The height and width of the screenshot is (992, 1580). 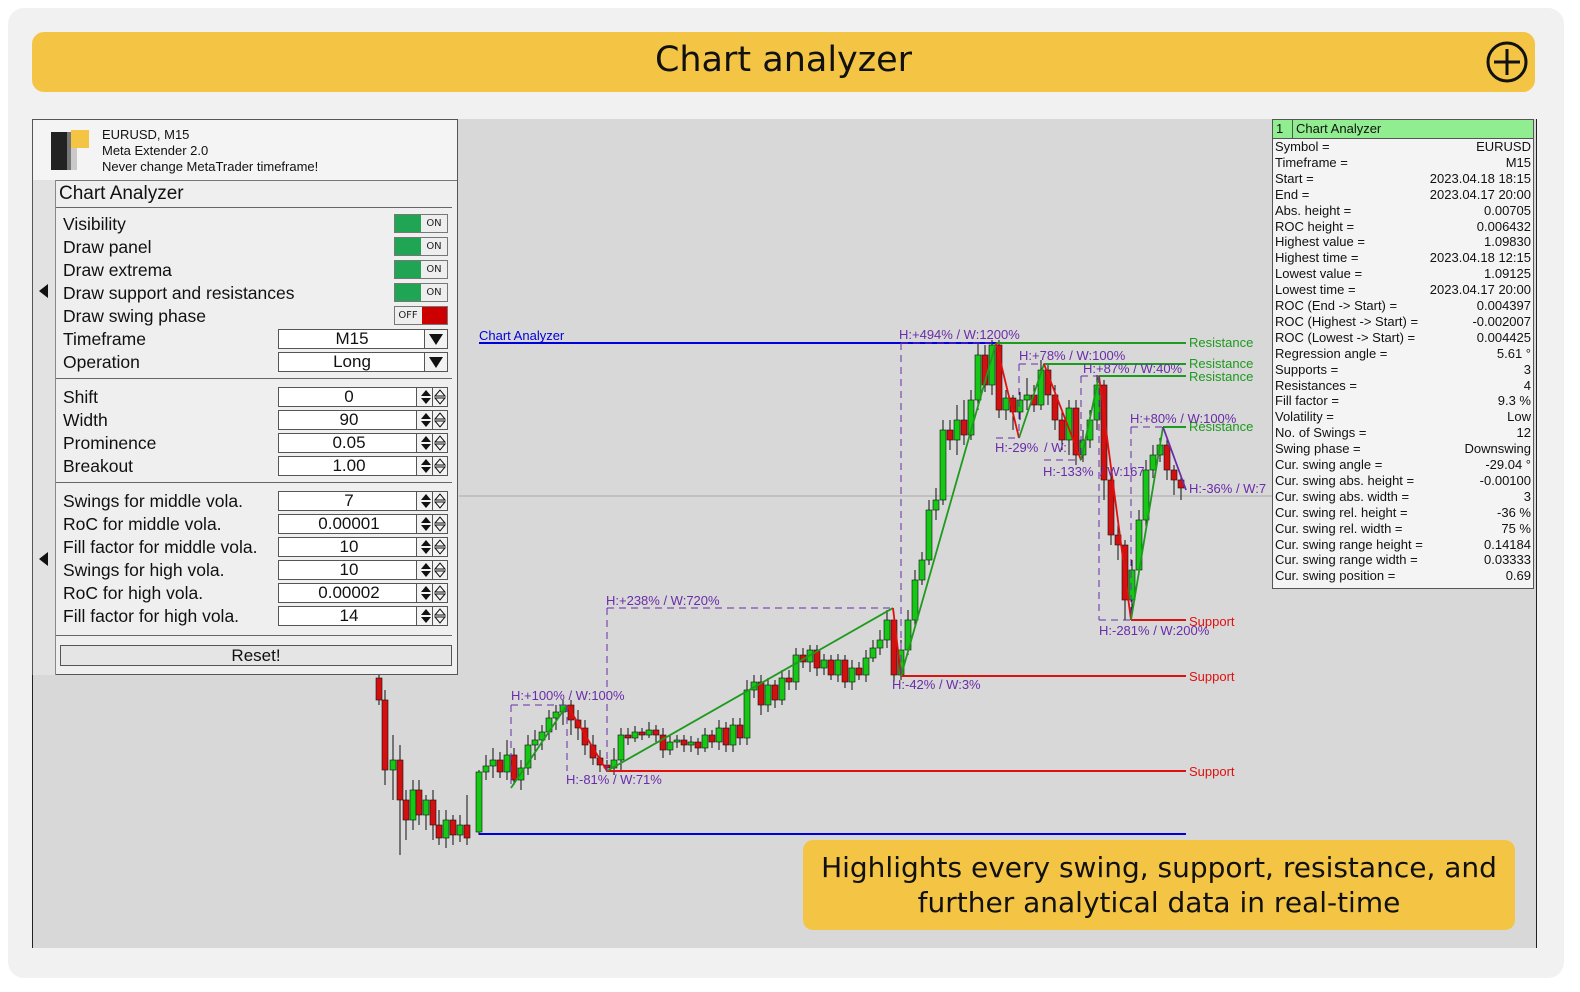 I want to click on breakout-input: 1.00, so click(x=363, y=466).